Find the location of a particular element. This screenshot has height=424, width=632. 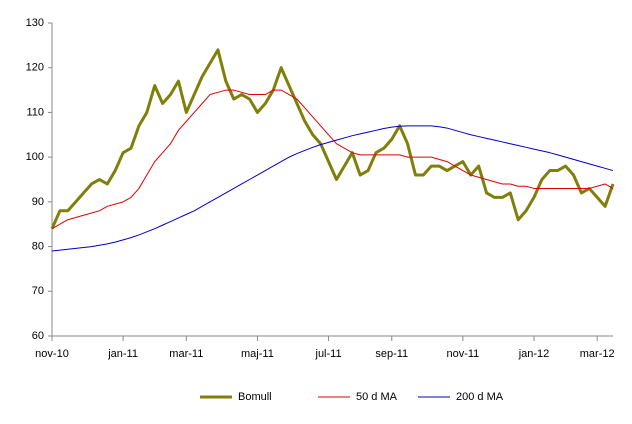

y-tick-label: 60 is located at coordinates (38, 336).